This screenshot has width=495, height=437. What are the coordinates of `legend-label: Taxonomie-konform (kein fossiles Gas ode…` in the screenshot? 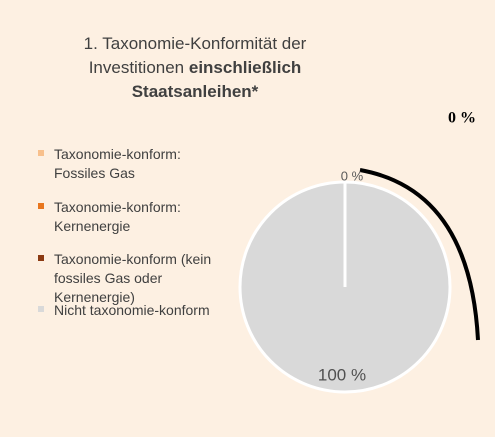 It's located at (133, 278).